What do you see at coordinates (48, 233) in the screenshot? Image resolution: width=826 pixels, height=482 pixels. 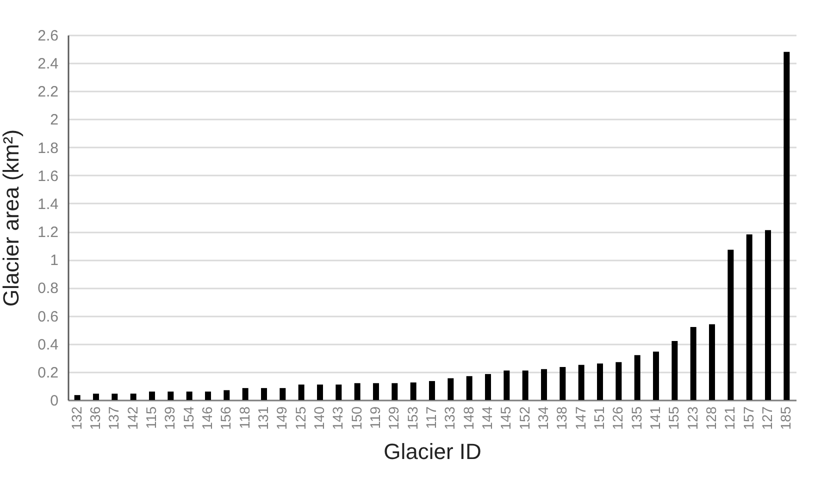 I see `y-tick-label: 1.2` at bounding box center [48, 233].